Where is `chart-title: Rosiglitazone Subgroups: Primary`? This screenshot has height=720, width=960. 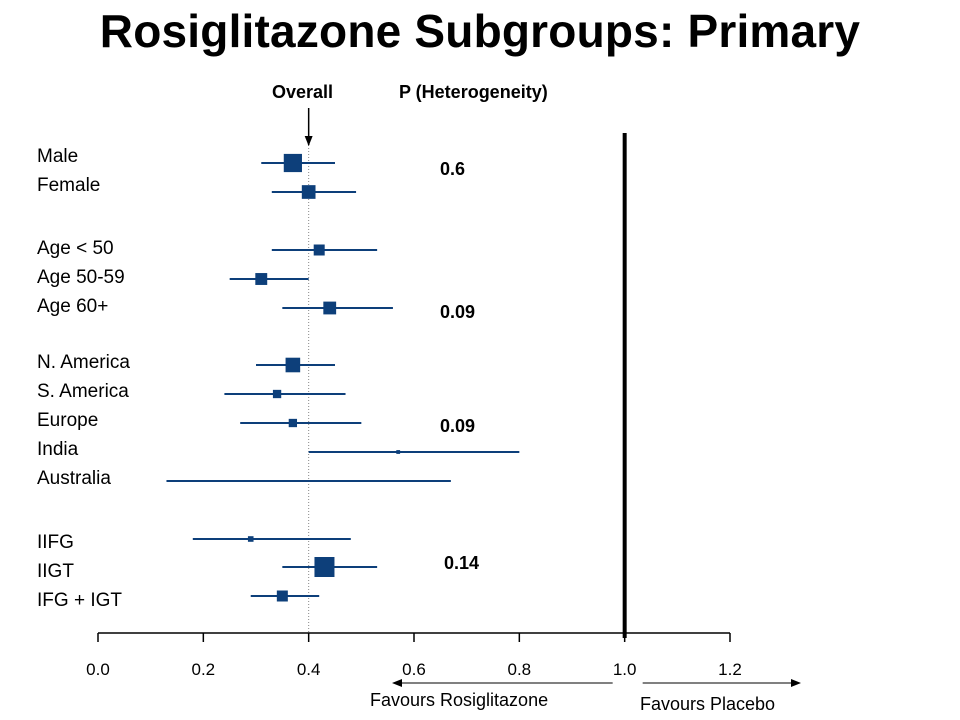 chart-title: Rosiglitazone Subgroups: Primary is located at coordinates (480, 31).